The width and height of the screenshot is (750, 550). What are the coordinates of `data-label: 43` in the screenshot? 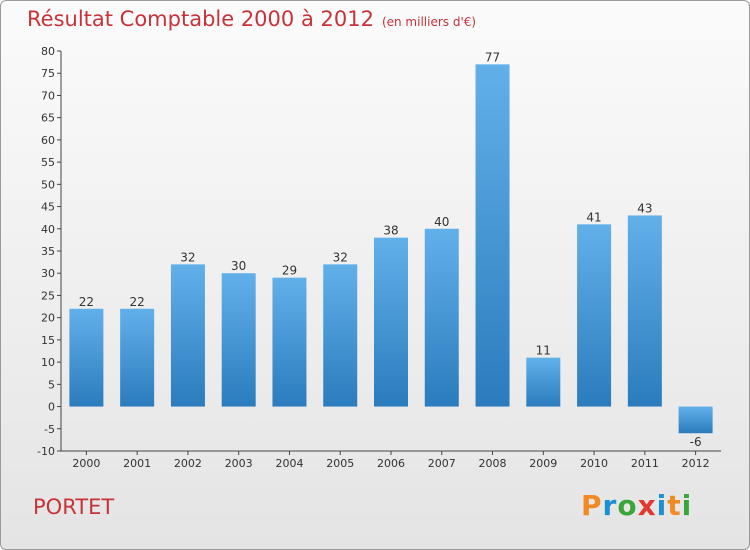 It's located at (644, 208).